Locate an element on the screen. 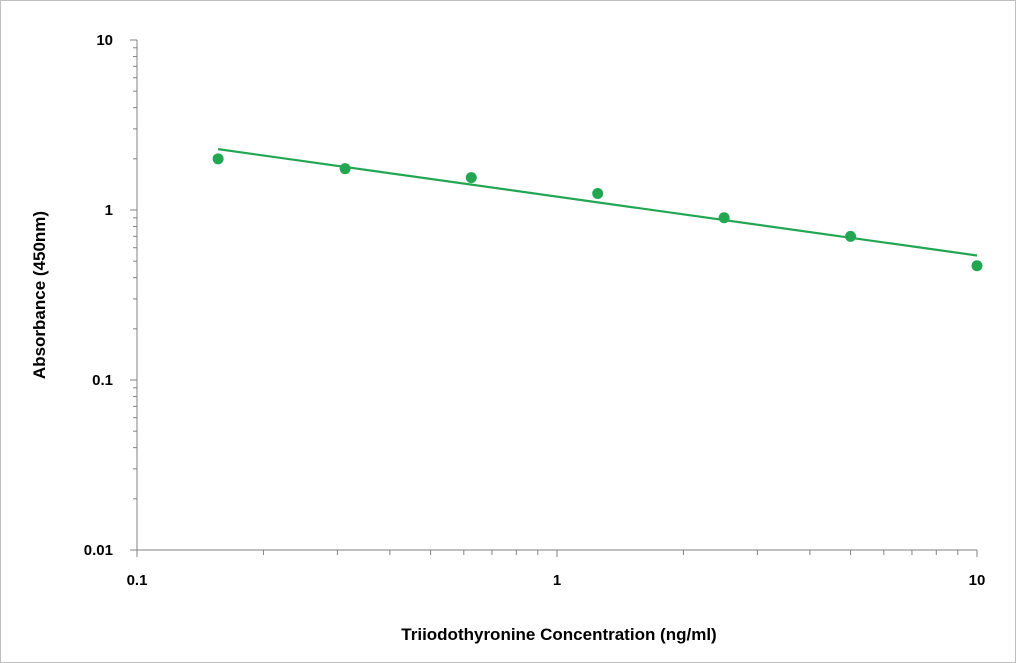 This screenshot has height=663, width=1016. x-tick-label: 1 is located at coordinates (557, 580).